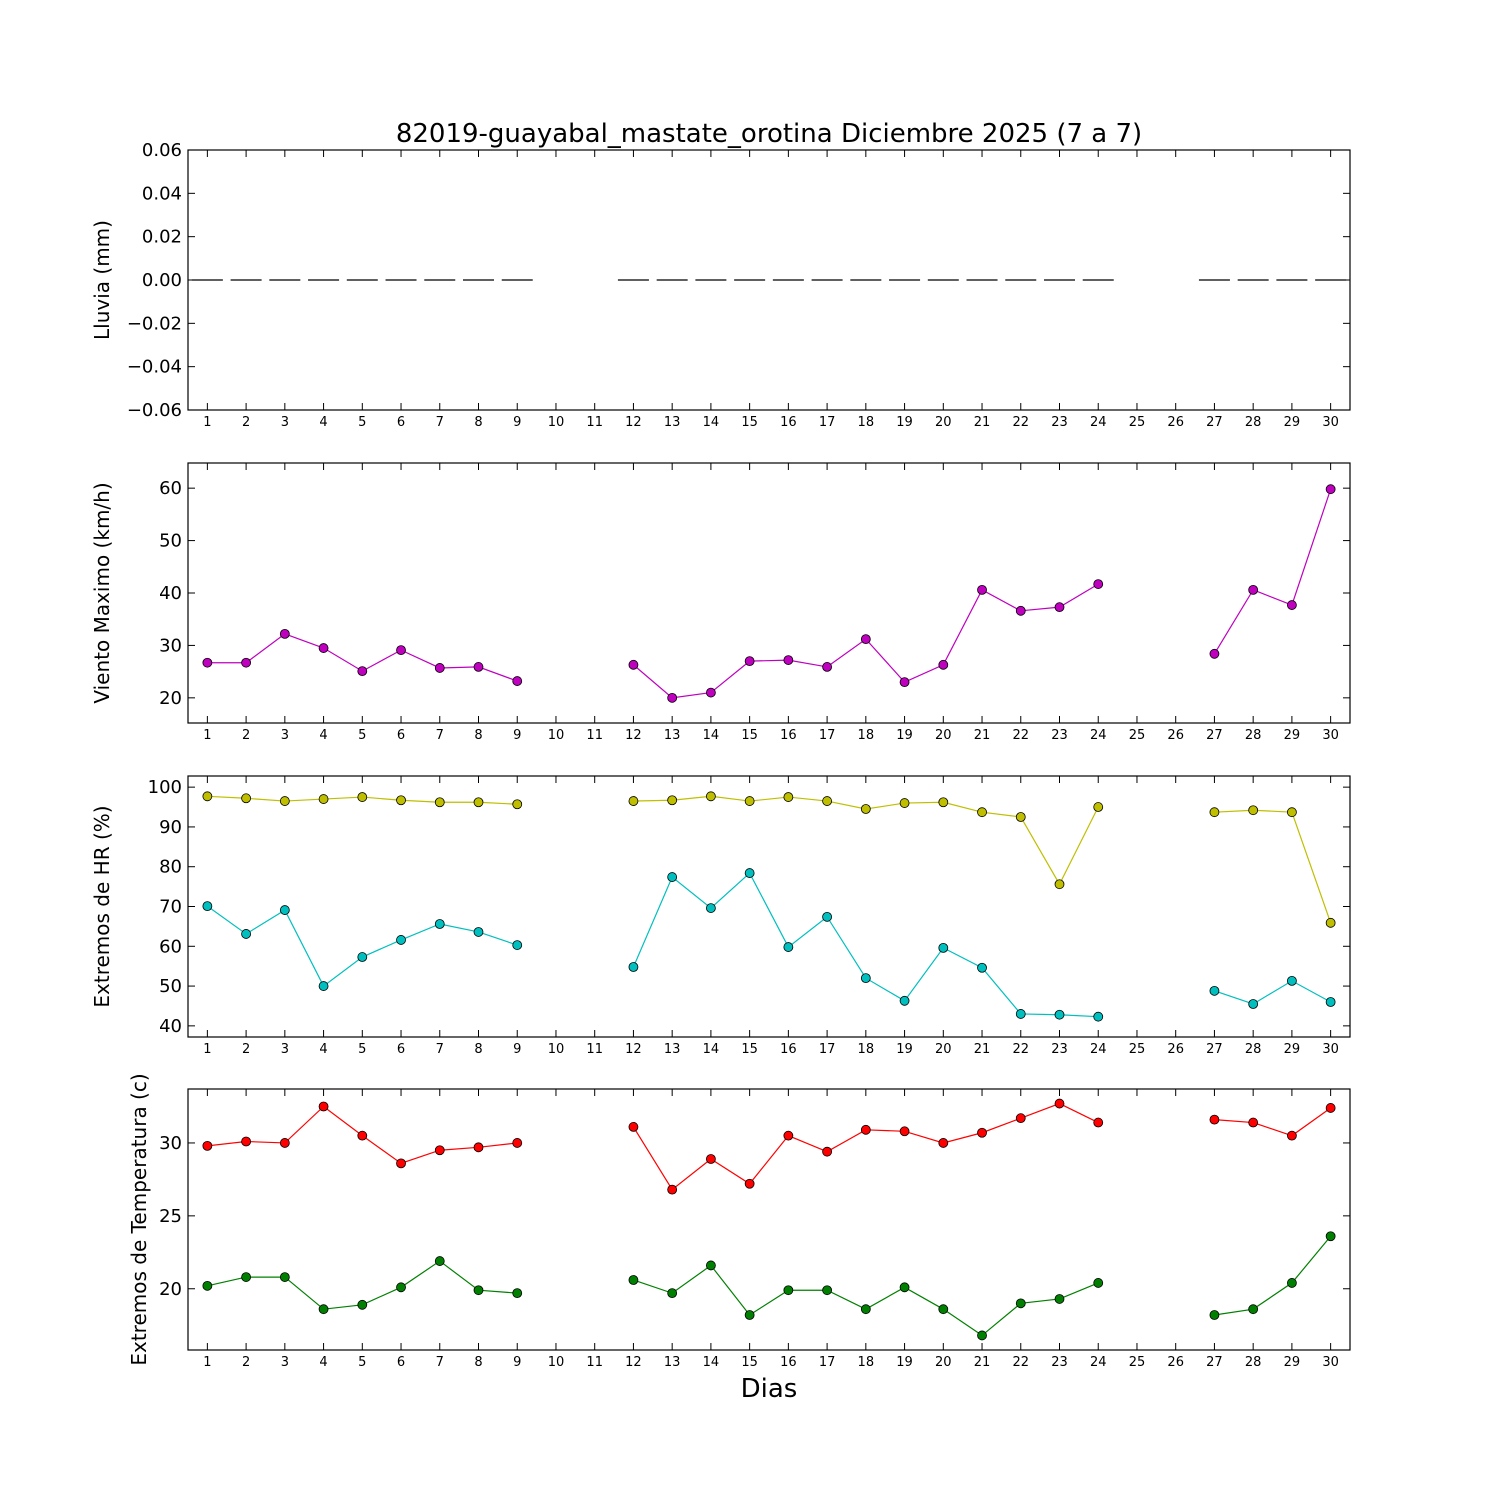 The width and height of the screenshot is (1500, 1500). I want to click on x-tick-label: 28, so click(1253, 1362).